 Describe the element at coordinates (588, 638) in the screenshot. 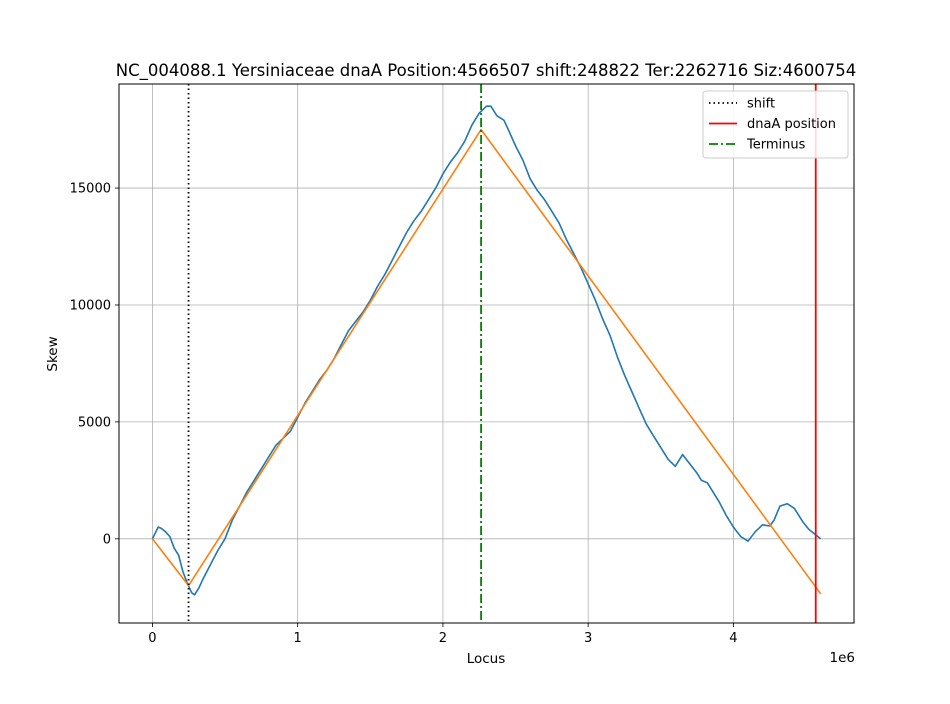

I see `x-tick-label-3: 3` at that location.